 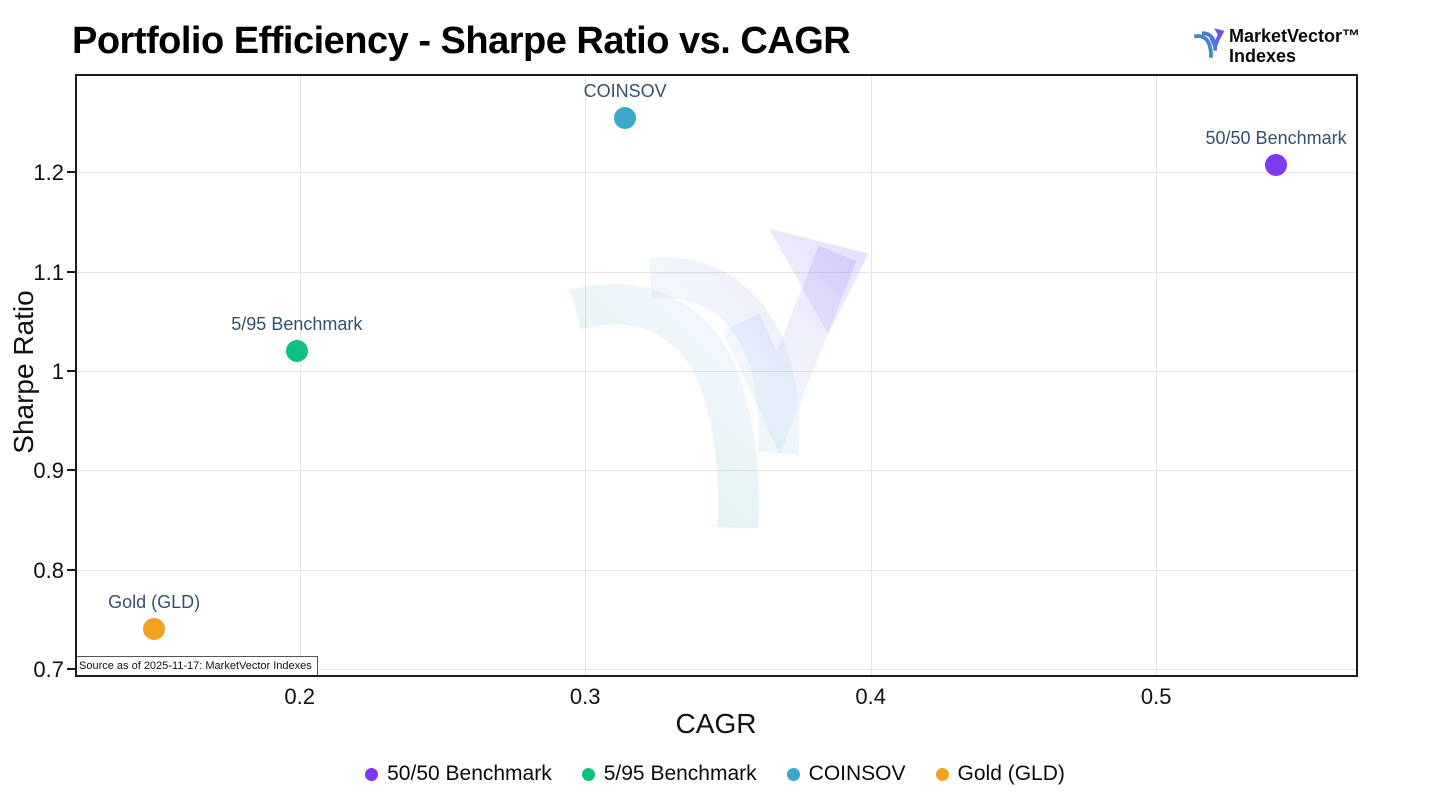 I want to click on scatter-point-coinsov, so click(x=625, y=117).